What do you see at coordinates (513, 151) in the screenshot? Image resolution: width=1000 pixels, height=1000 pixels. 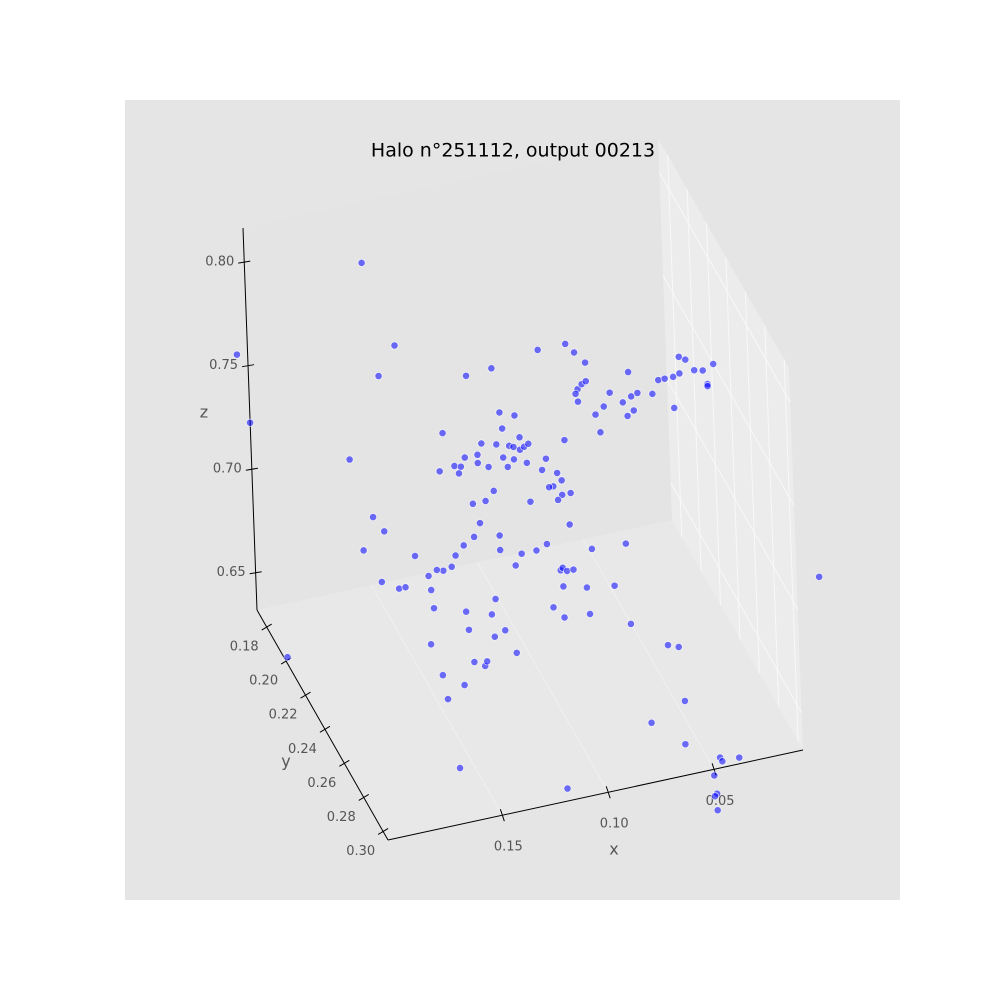 I see `chart-title: Halo n°251112, output 00213` at bounding box center [513, 151].